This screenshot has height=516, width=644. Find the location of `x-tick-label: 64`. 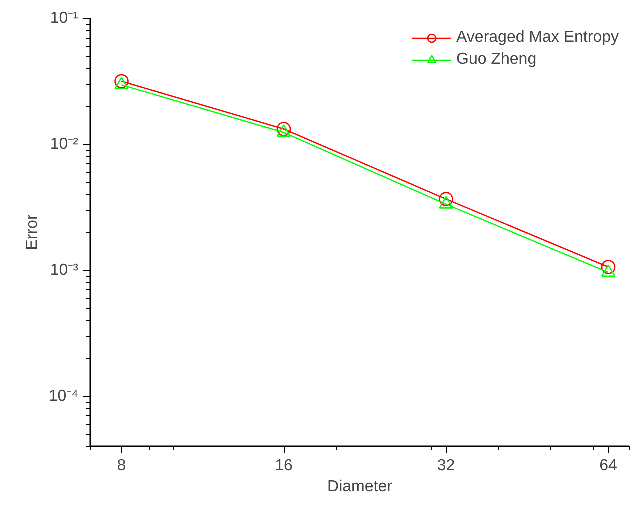

x-tick-label: 64 is located at coordinates (609, 466).